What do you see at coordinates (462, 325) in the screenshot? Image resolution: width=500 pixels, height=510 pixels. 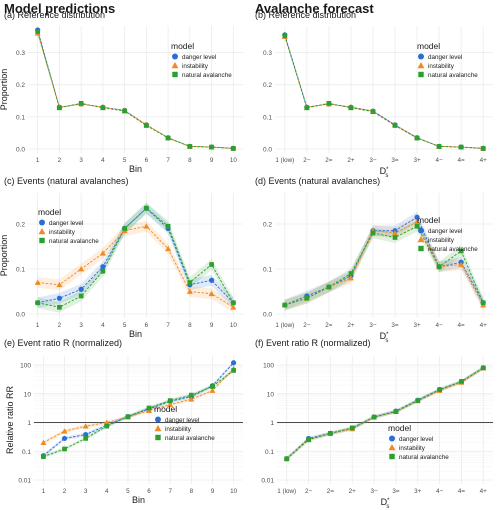 I see `x-tick-label: 4=` at bounding box center [462, 325].